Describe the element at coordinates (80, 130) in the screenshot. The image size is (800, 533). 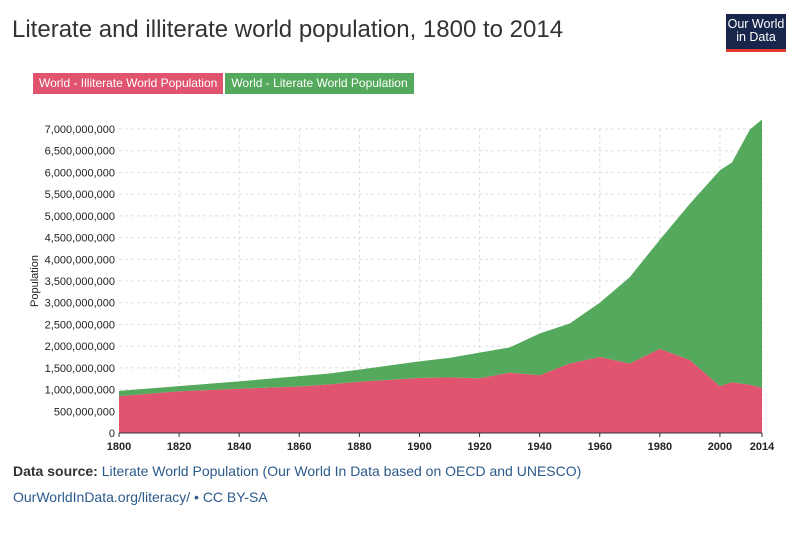
I see `y-tick-label: 7,000,000,000` at that location.